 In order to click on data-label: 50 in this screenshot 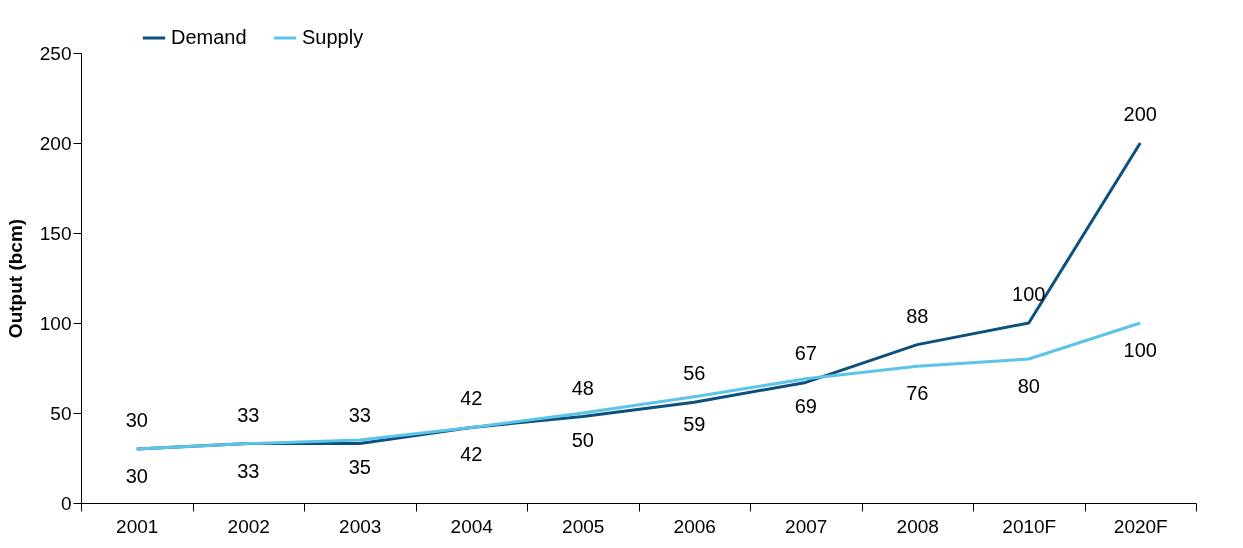, I will do `click(582, 440)`.